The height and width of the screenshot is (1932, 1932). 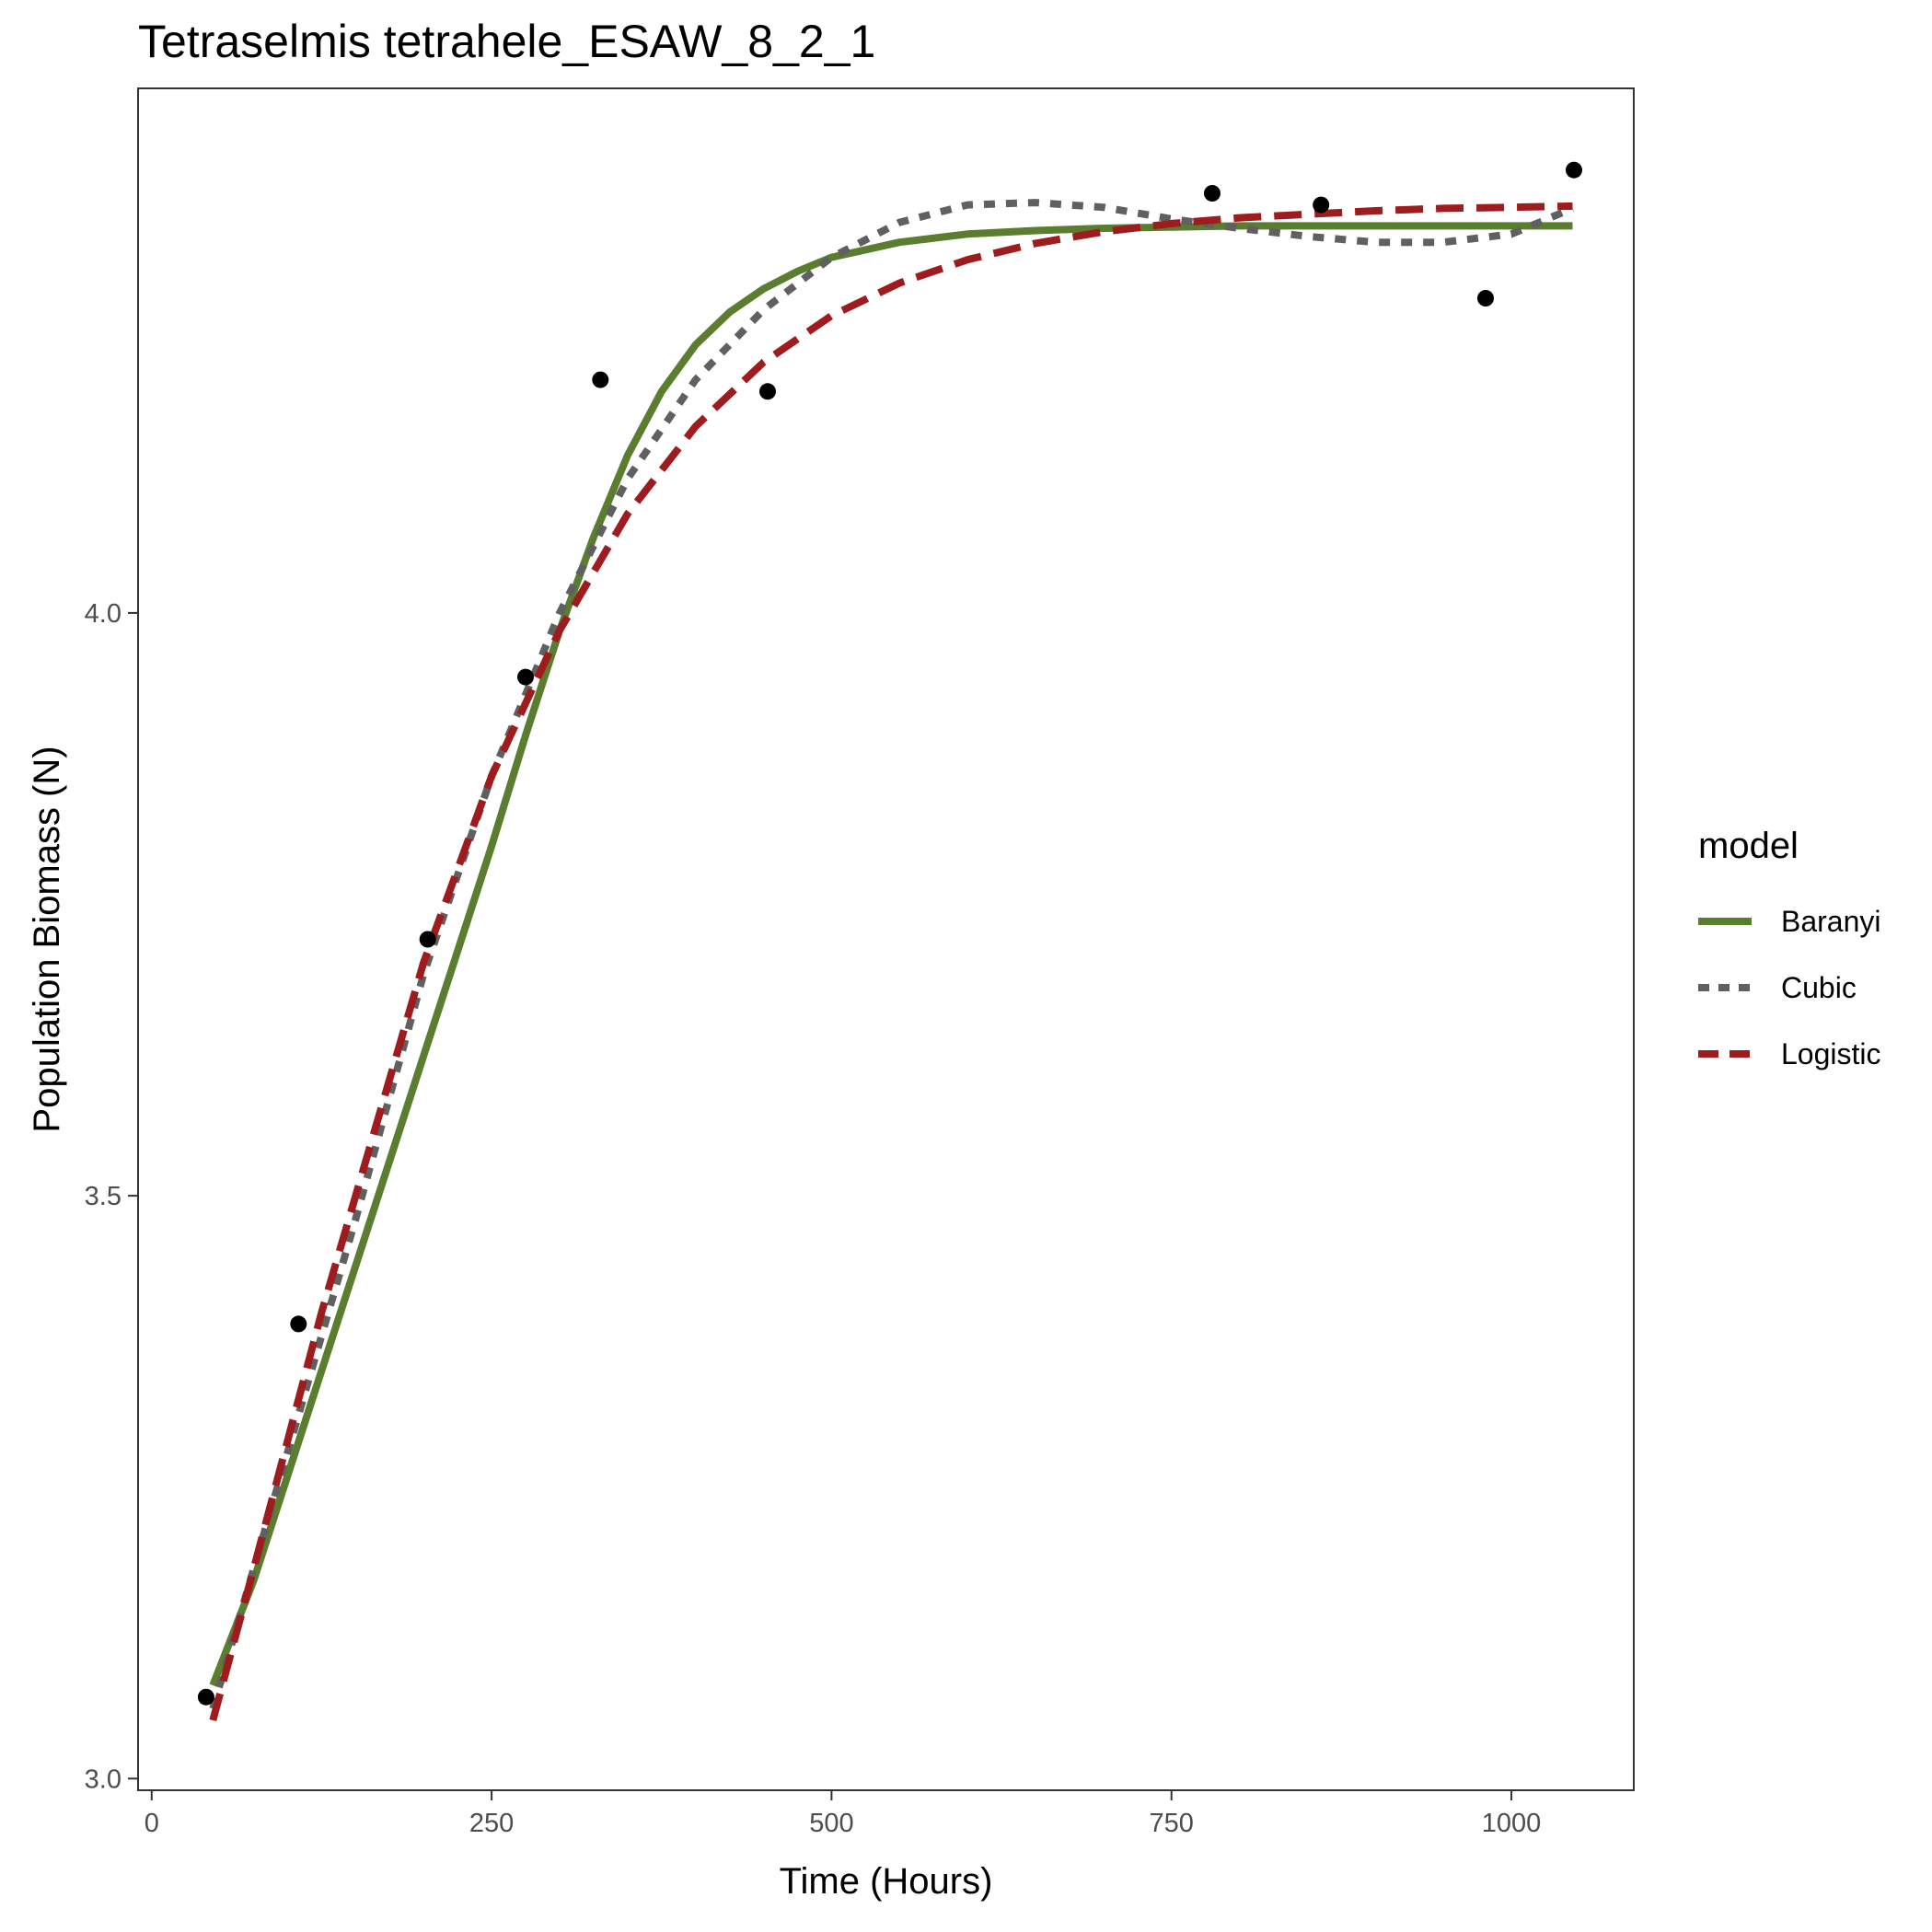 I want to click on x-tick-label: 500, so click(x=831, y=1824).